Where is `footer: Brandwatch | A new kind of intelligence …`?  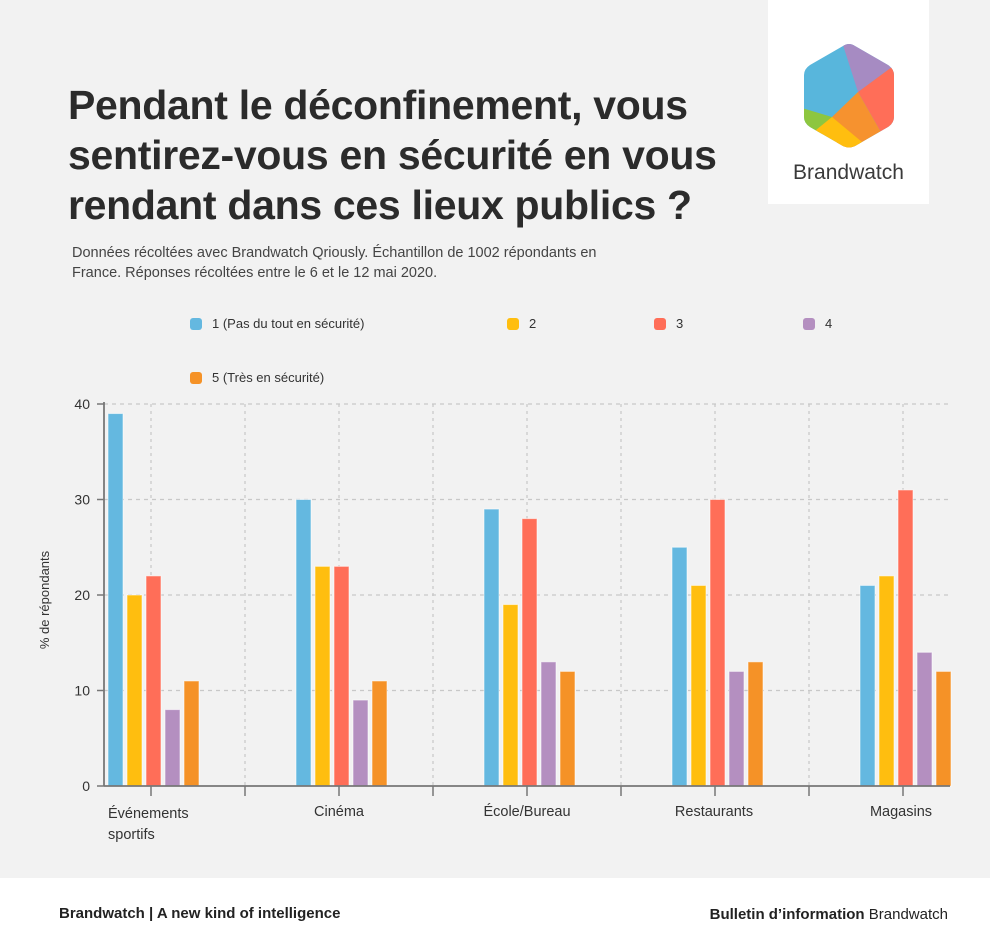 footer: Brandwatch | A new kind of intelligence … is located at coordinates (495, 913).